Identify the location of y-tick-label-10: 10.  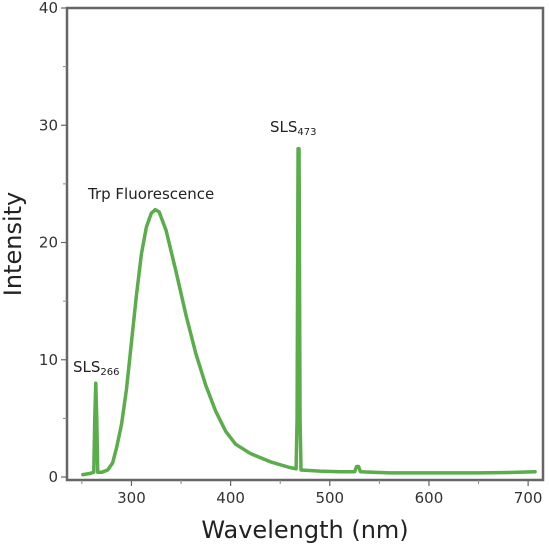
(48, 360).